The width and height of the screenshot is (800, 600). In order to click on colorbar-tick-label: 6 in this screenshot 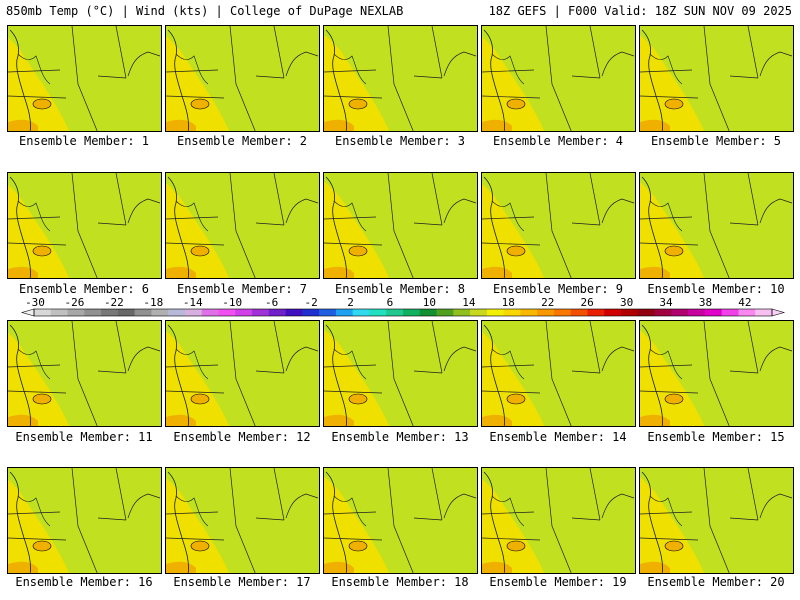, I will do `click(390, 302)`.